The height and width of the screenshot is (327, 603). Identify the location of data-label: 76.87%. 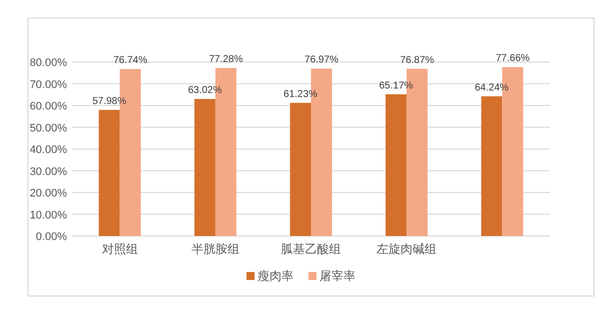
(417, 60).